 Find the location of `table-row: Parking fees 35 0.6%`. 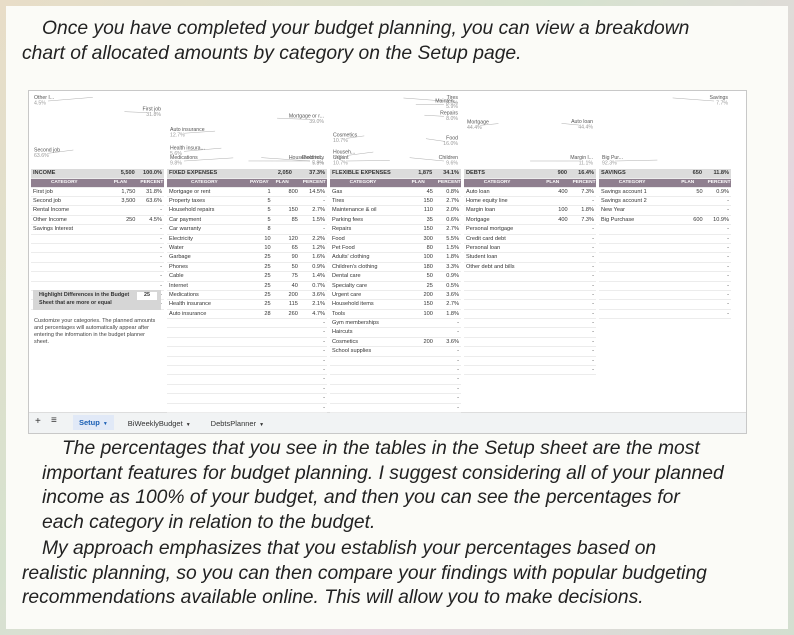

table-row: Parking fees 35 0.6% is located at coordinates (395, 221).